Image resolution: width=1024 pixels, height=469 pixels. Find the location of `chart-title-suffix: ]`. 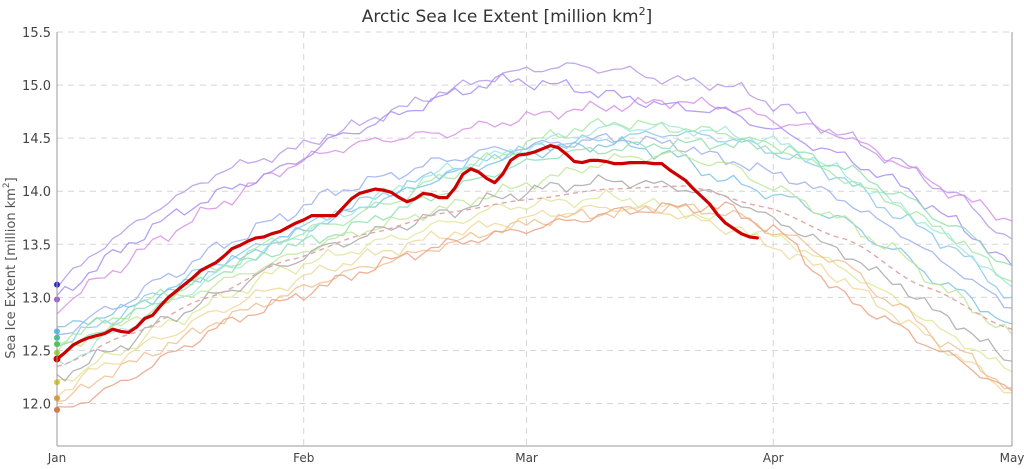

chart-title-suffix: ] is located at coordinates (649, 17).